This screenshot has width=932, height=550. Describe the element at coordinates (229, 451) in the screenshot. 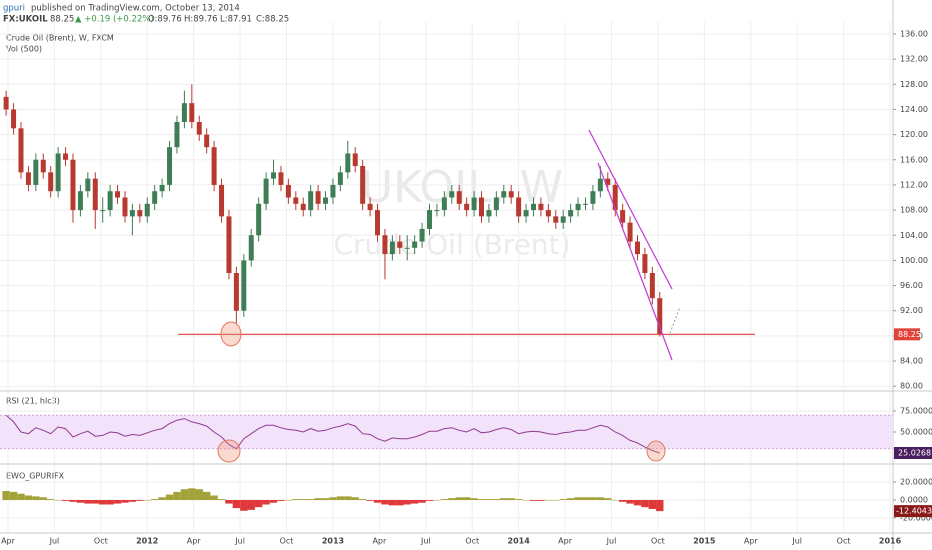

I see `annotation` at that location.